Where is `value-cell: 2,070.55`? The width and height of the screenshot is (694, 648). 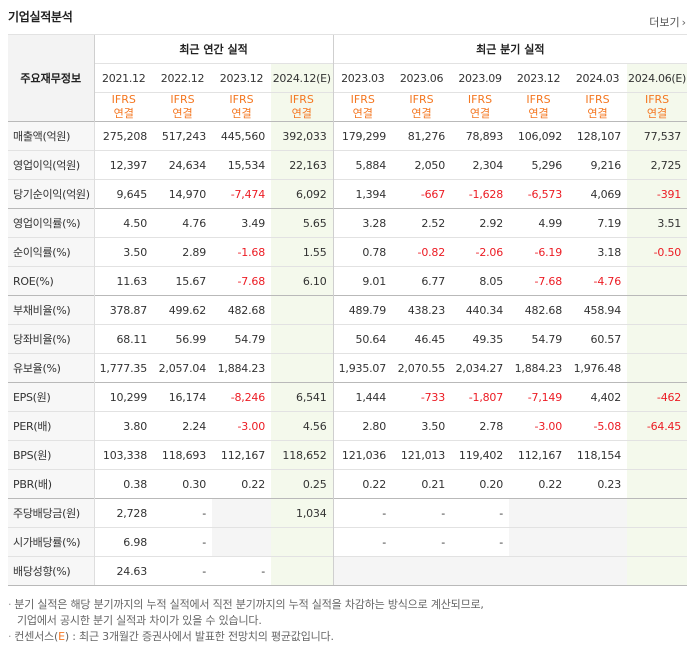 value-cell: 2,070.55 is located at coordinates (422, 368).